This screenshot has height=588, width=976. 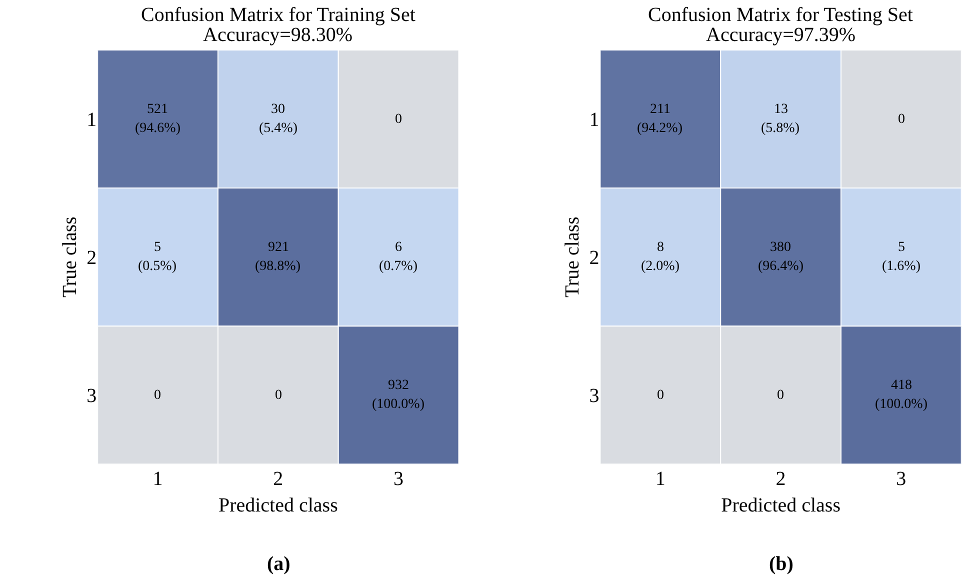 I want to click on annotation: (0.5%), so click(x=157, y=266).